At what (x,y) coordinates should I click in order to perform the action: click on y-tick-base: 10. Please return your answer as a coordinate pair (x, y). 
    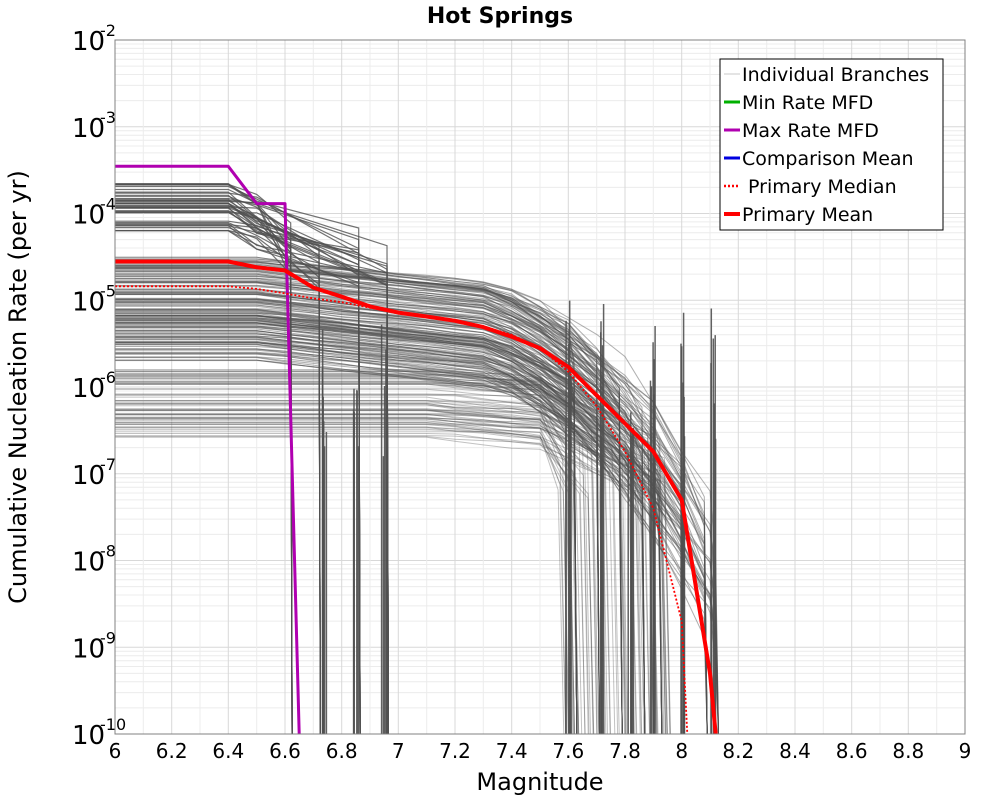
    Looking at the image, I should click on (88, 389).